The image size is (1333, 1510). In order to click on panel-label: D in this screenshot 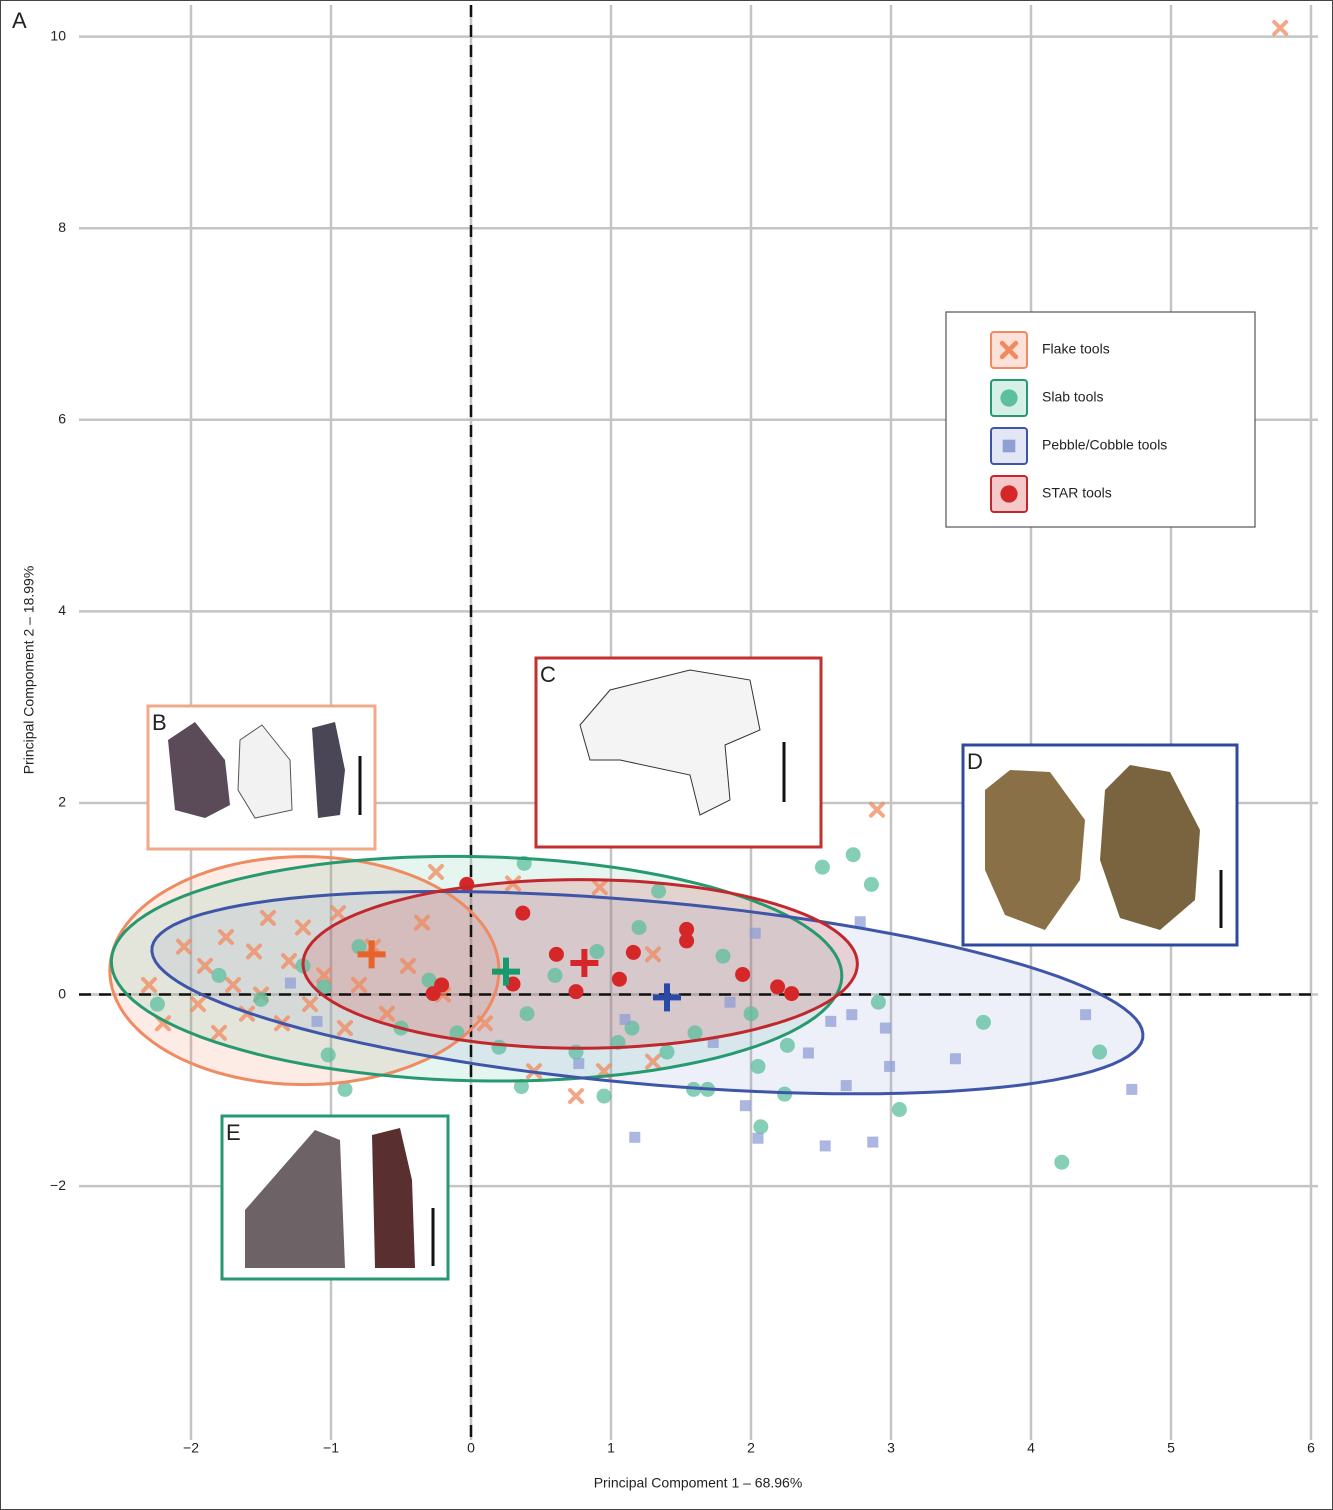, I will do `click(975, 761)`.